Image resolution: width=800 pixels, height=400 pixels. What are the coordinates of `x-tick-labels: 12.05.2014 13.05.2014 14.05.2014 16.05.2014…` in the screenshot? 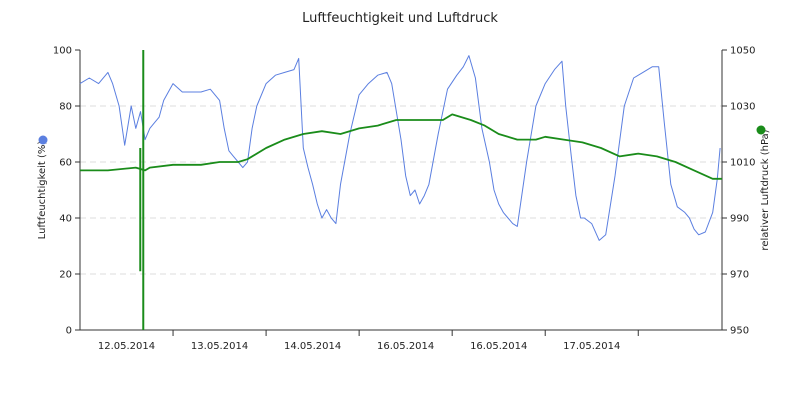 It's located at (359, 346).